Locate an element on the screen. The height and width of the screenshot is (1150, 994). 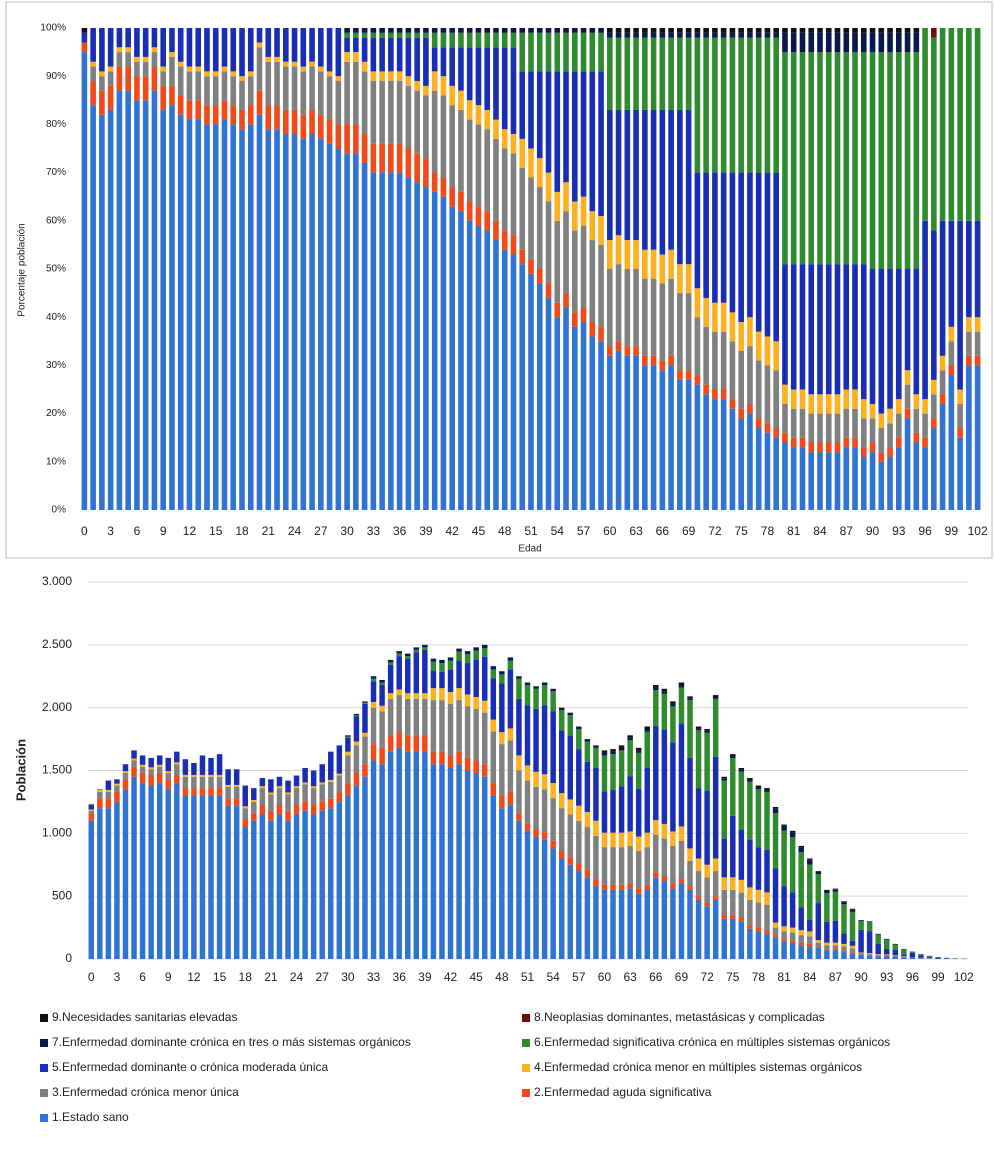
x-tick-label: 66 is located at coordinates (656, 977).